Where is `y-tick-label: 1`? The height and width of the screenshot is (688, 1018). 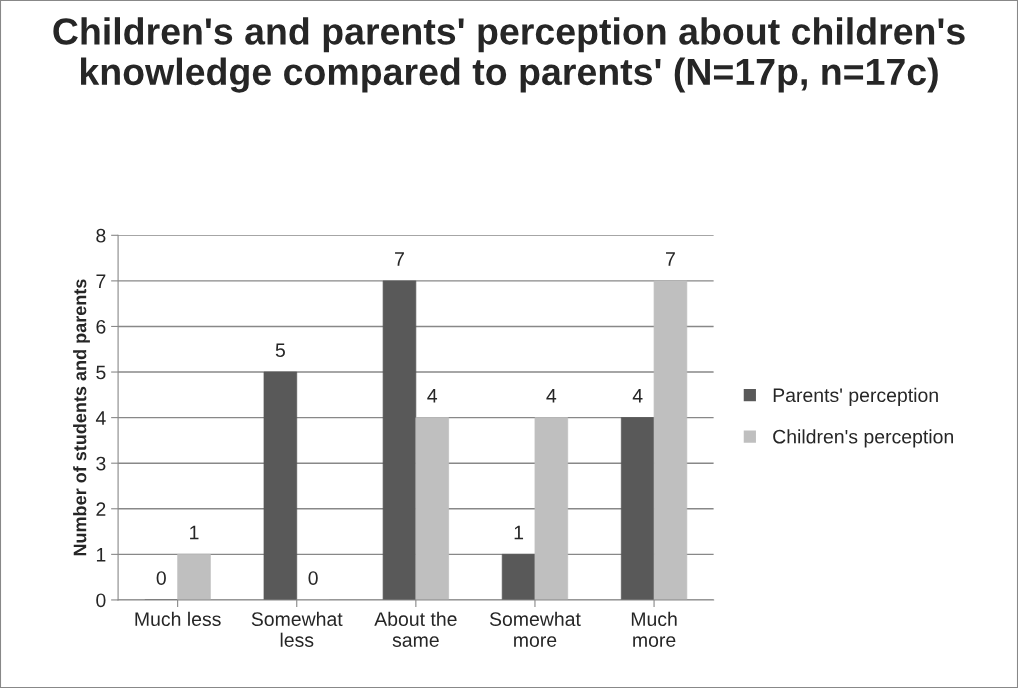 y-tick-label: 1 is located at coordinates (101, 555).